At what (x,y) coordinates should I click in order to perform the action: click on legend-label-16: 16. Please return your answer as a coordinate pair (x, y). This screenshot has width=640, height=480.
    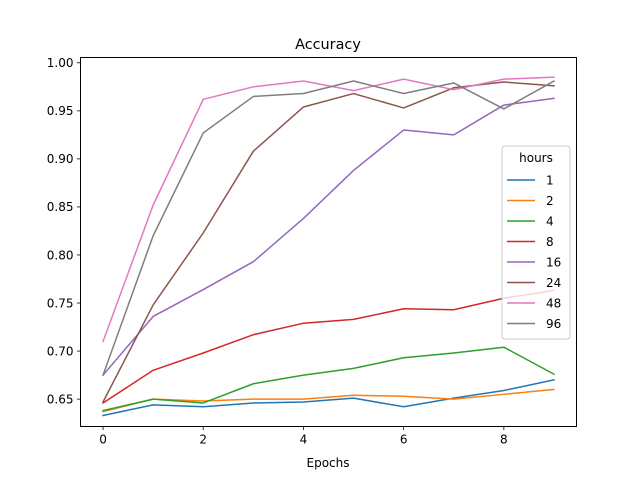
    Looking at the image, I should click on (553, 262).